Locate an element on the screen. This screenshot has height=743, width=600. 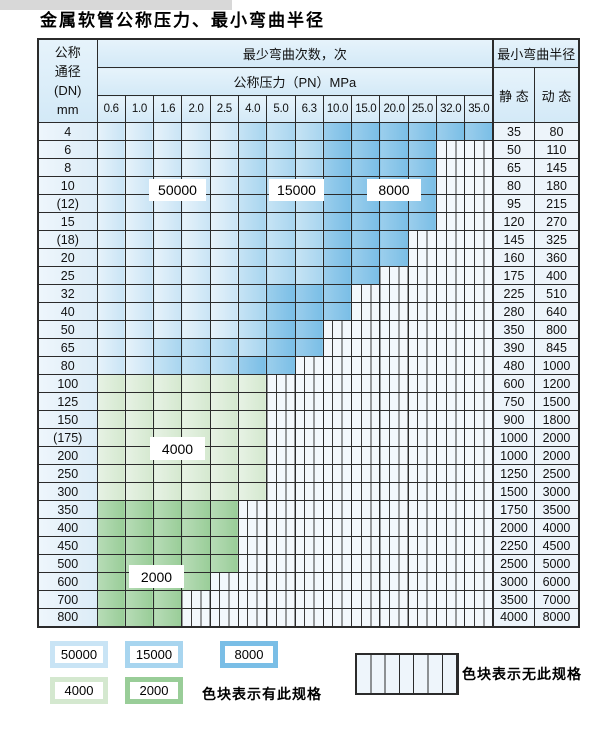
table-row: (18) 145 325 is located at coordinates (308, 239).